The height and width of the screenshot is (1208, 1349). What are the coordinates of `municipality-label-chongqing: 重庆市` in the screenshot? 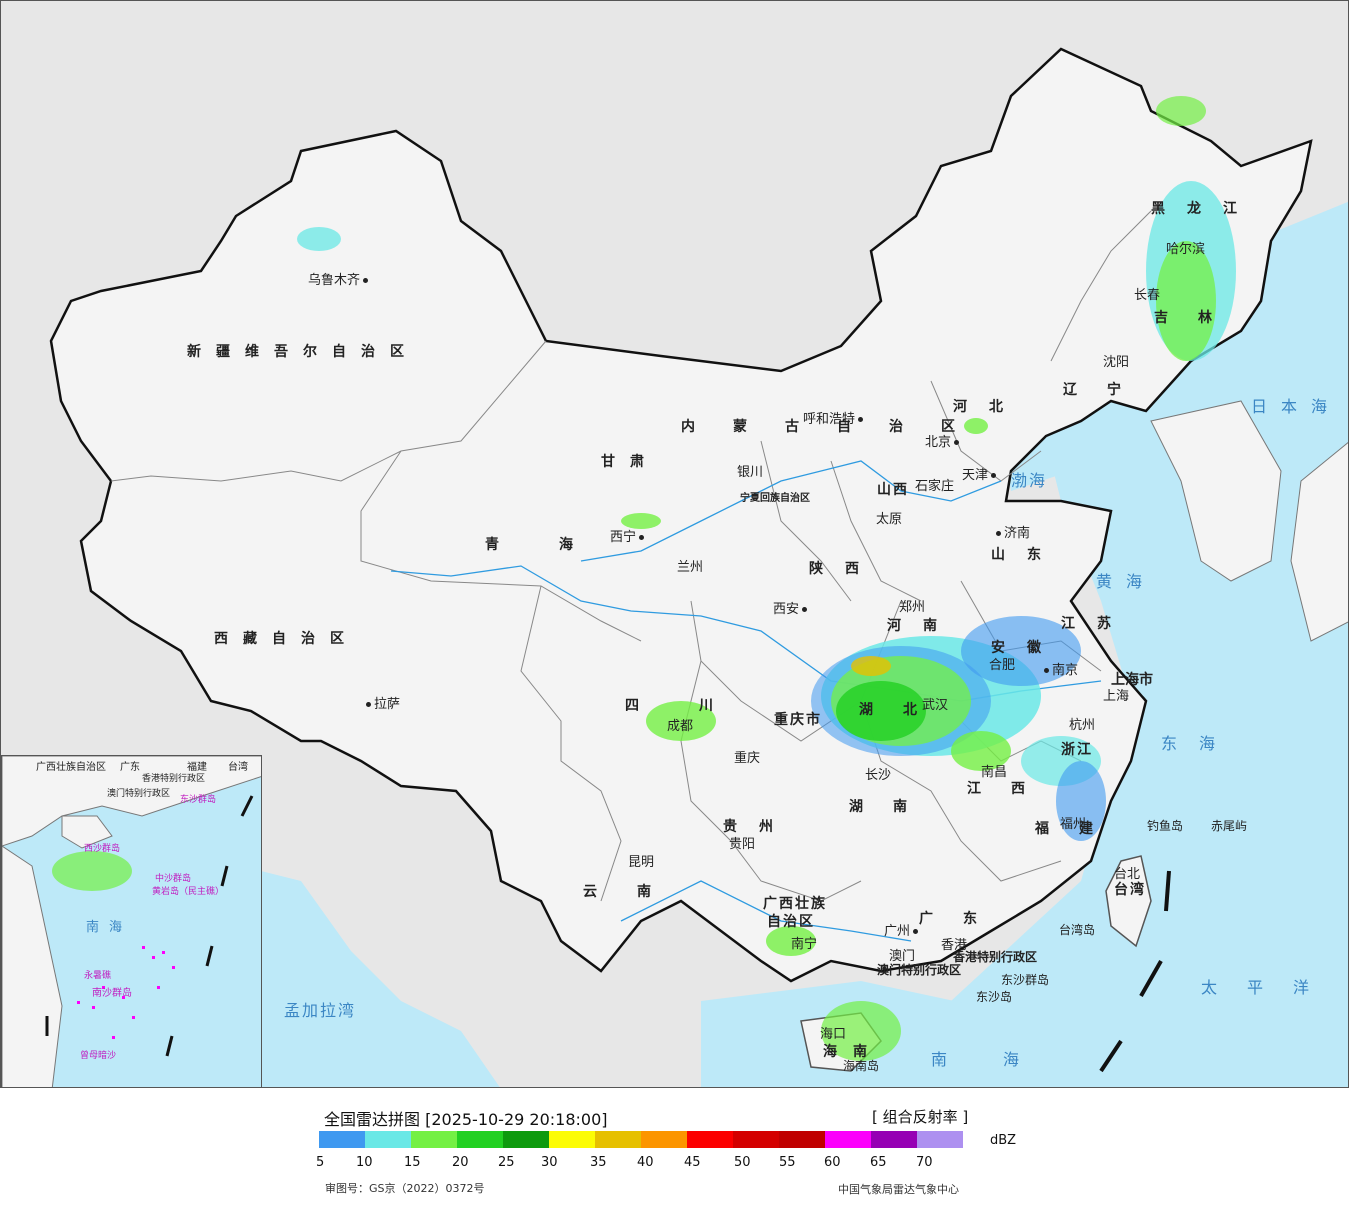 It's located at (798, 720).